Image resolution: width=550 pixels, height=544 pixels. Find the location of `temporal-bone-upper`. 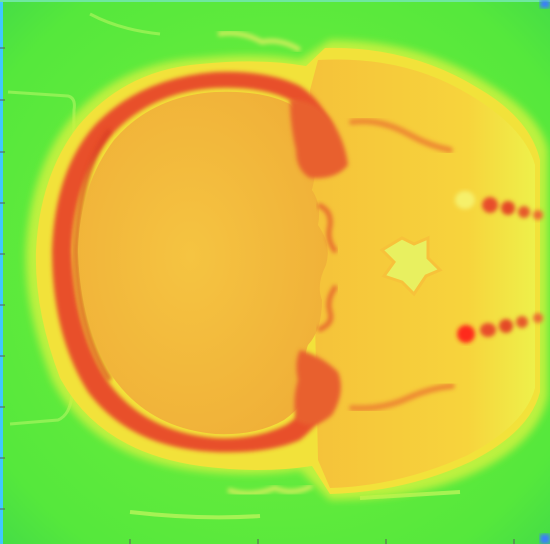

temporal-bone-upper is located at coordinates (319, 139).